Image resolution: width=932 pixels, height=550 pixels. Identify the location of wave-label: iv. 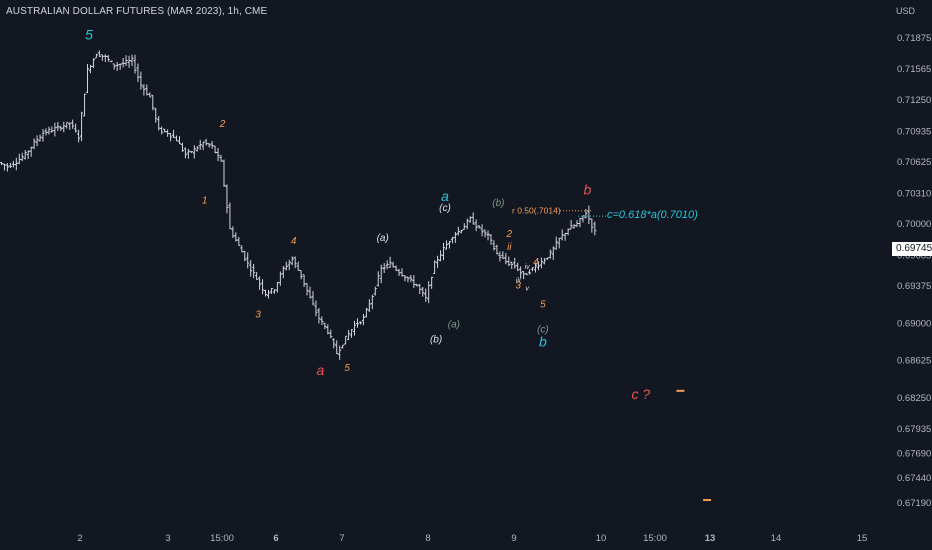
(528, 267).